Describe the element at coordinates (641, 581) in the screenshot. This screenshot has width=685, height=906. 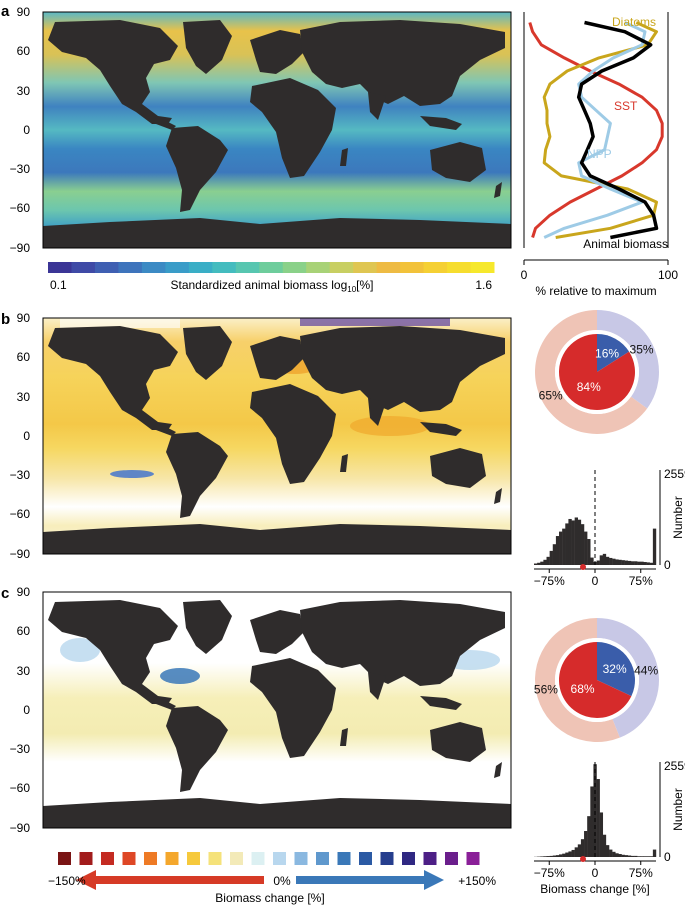
I see `histogram-xtick: 75%` at that location.